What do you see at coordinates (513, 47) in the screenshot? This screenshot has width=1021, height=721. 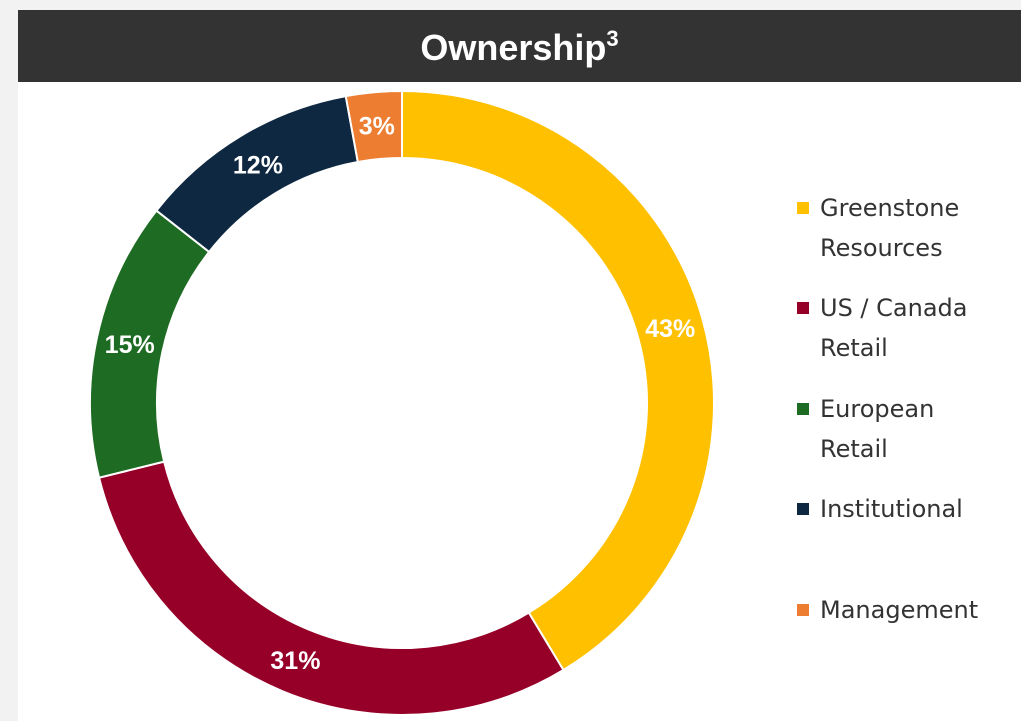 I see `chart-title: Ownership` at bounding box center [513, 47].